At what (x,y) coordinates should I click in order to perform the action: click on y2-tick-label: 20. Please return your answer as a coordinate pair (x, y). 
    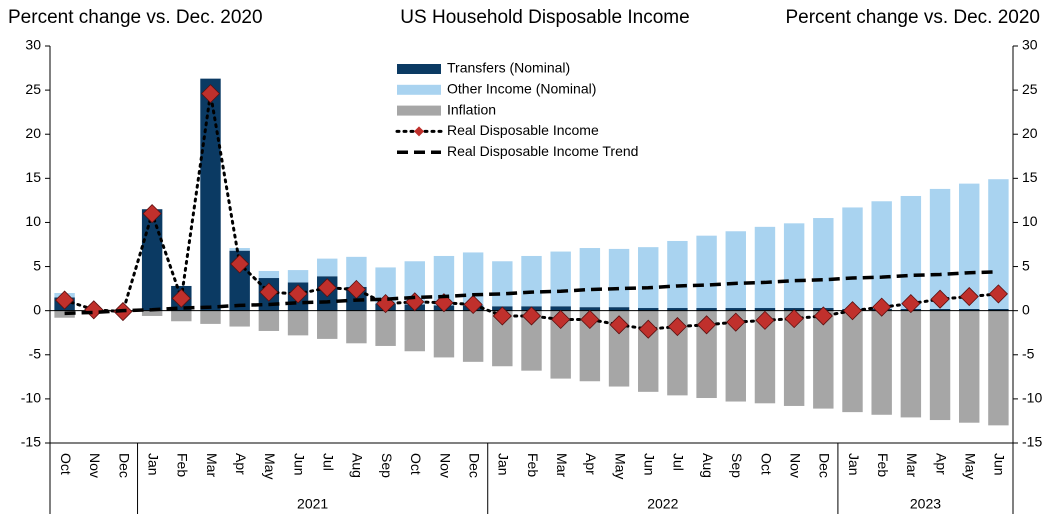
    Looking at the image, I should click on (1030, 133).